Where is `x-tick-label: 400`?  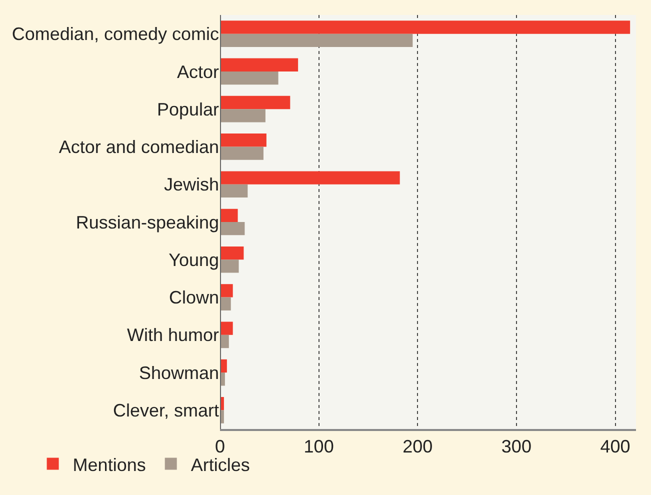 x-tick-label: 400 is located at coordinates (615, 446).